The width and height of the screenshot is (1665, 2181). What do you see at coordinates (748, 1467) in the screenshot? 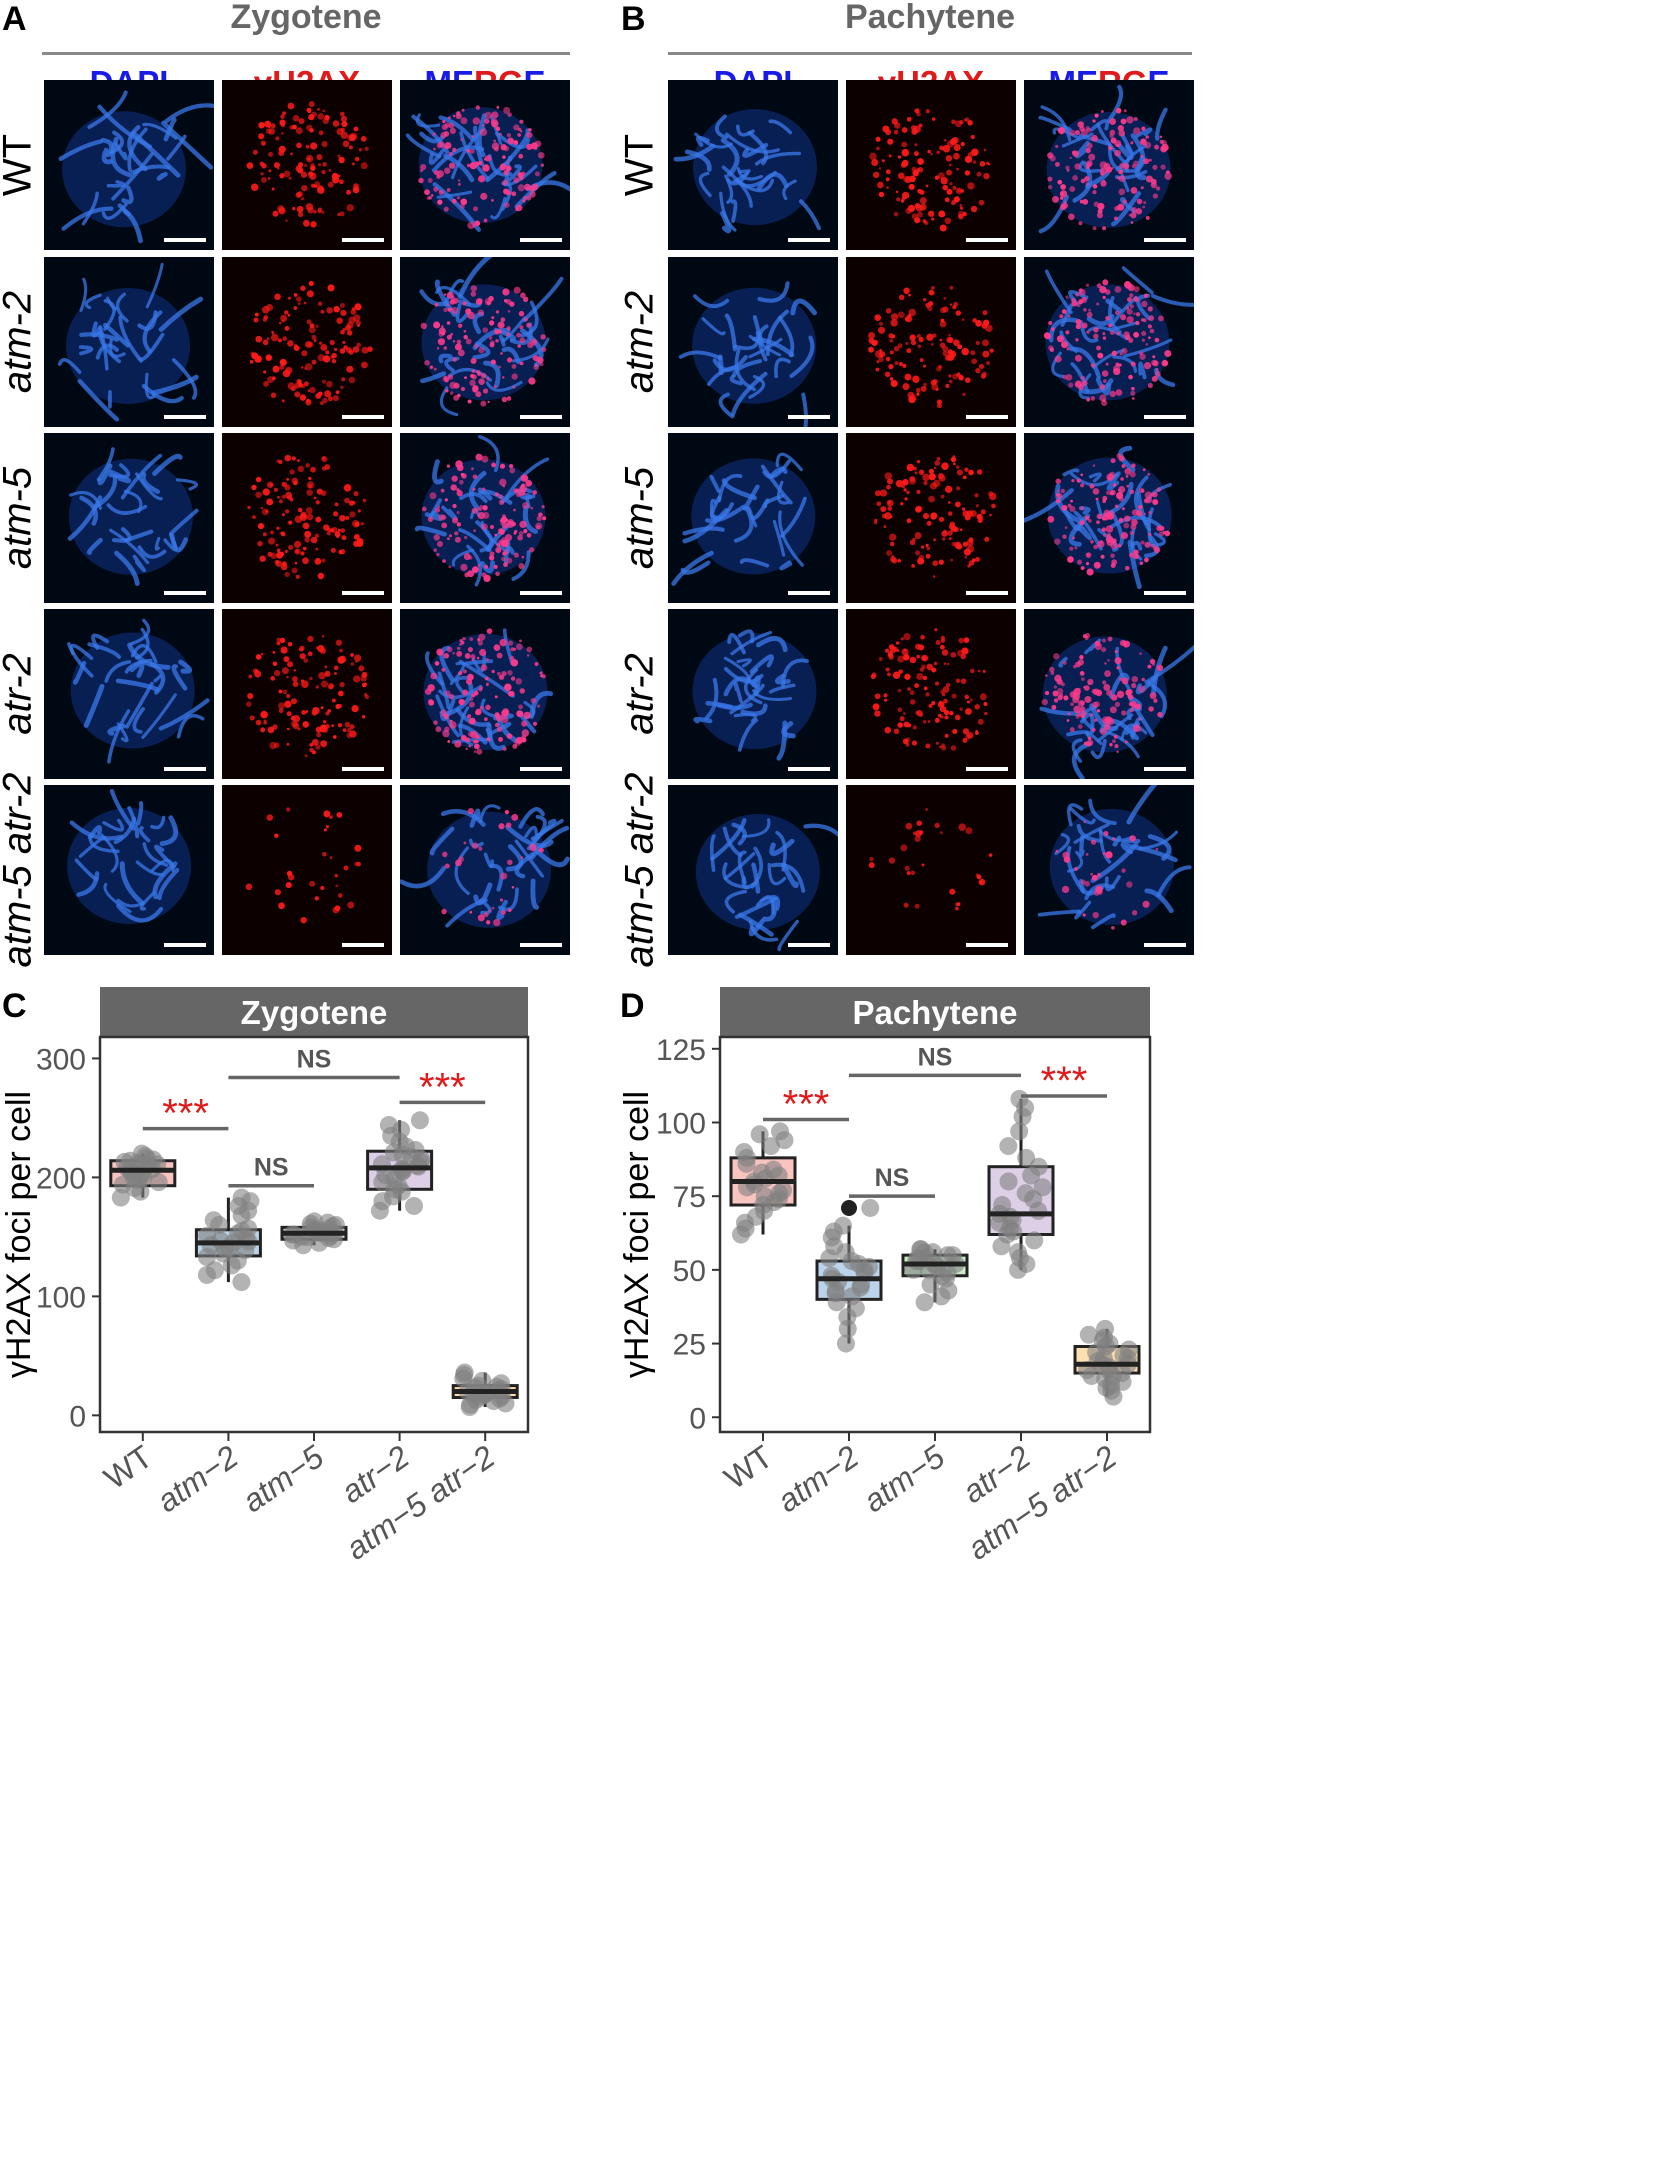
I see `x-tick-label: WT` at bounding box center [748, 1467].